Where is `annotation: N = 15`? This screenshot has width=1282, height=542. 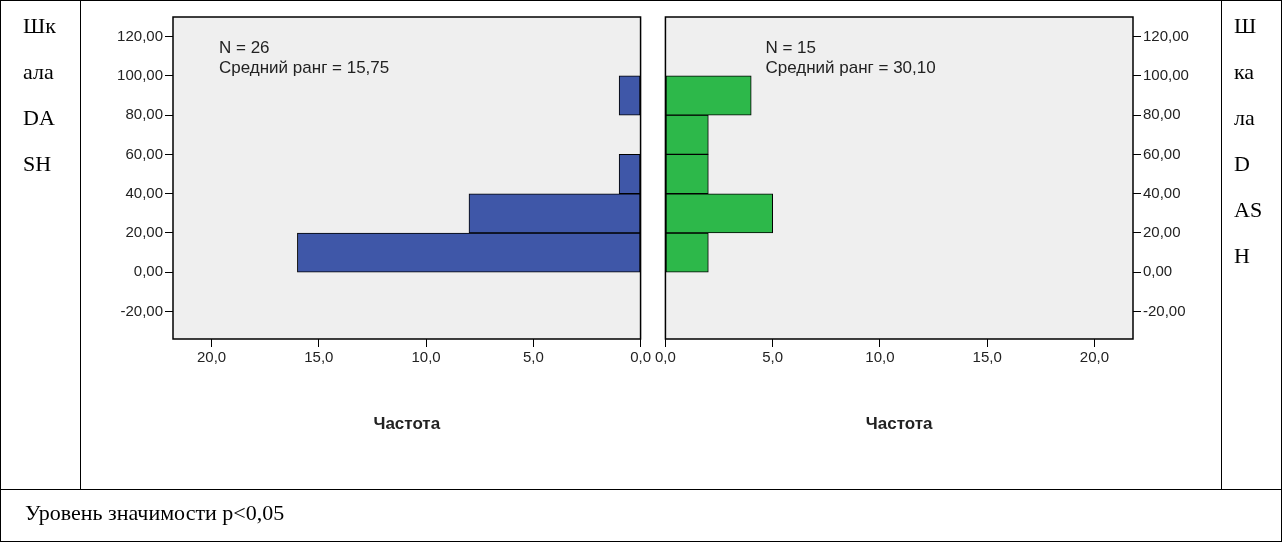 annotation: N = 15 is located at coordinates (790, 47).